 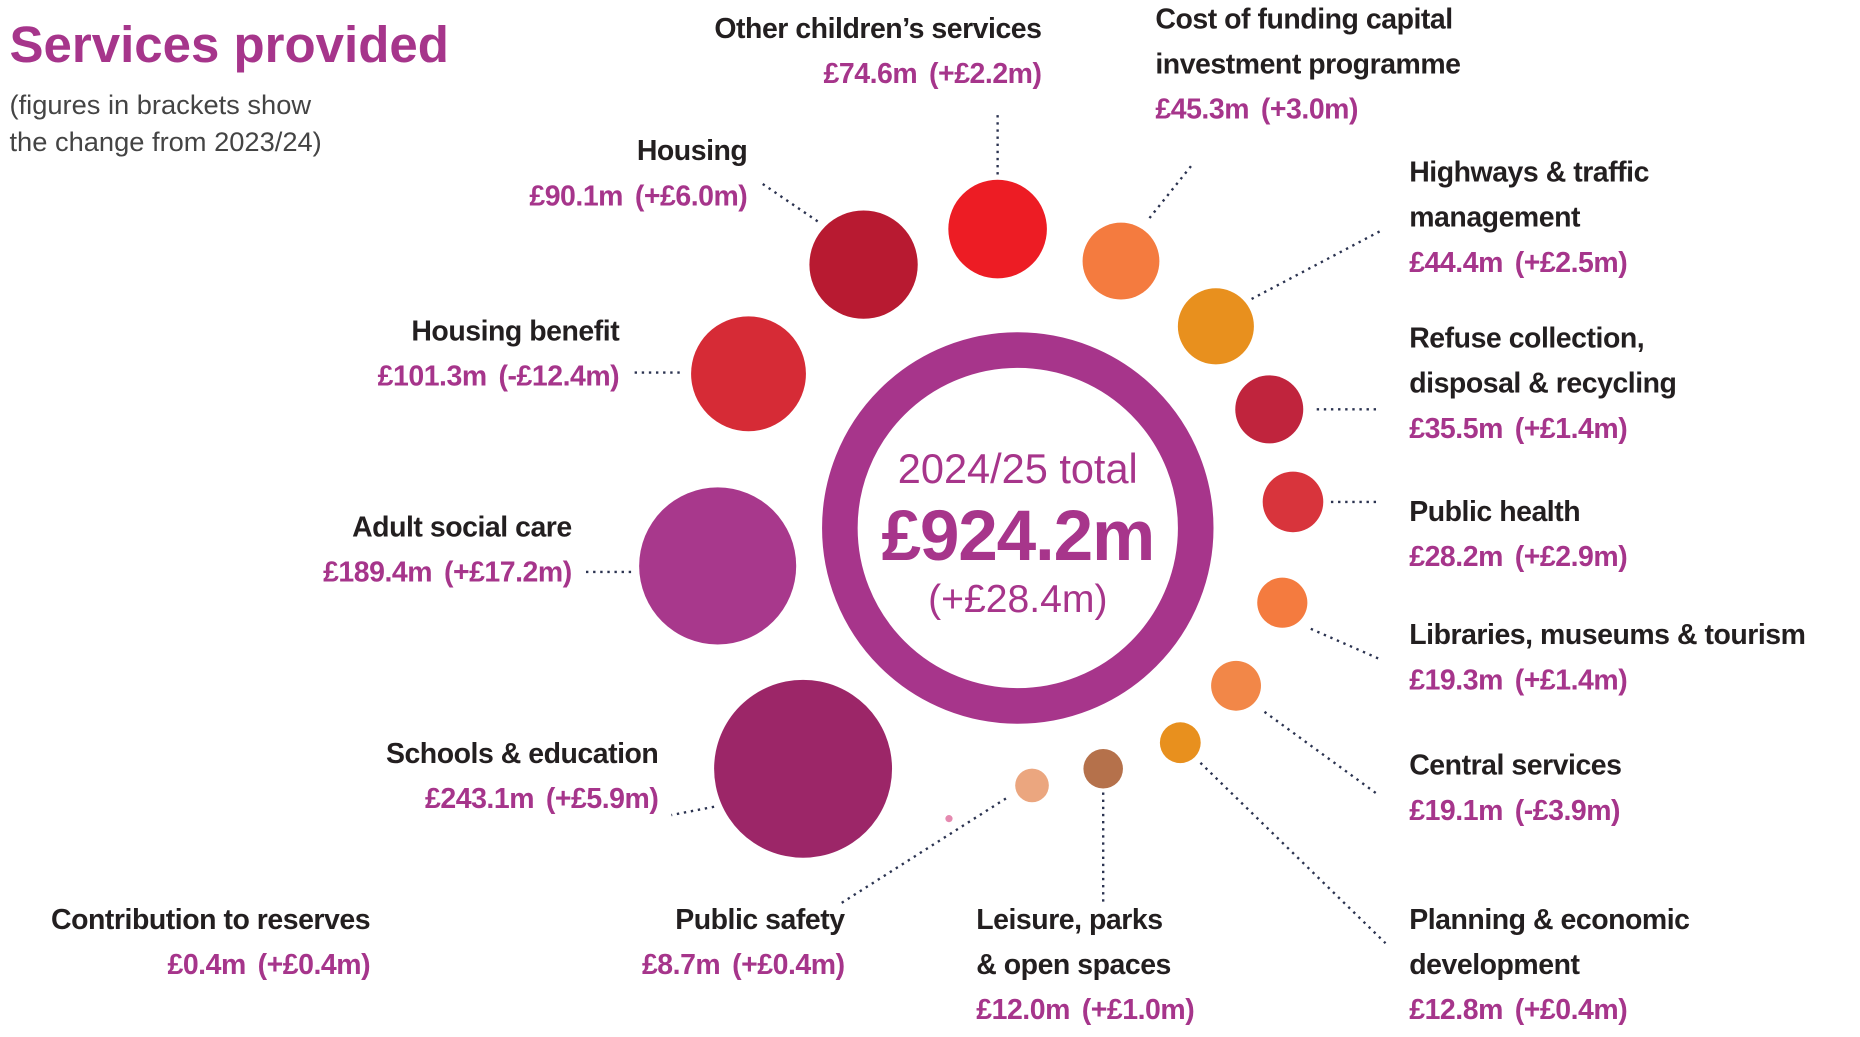 I want to click on change-label: (+£2.5m), so click(x=1571, y=263).